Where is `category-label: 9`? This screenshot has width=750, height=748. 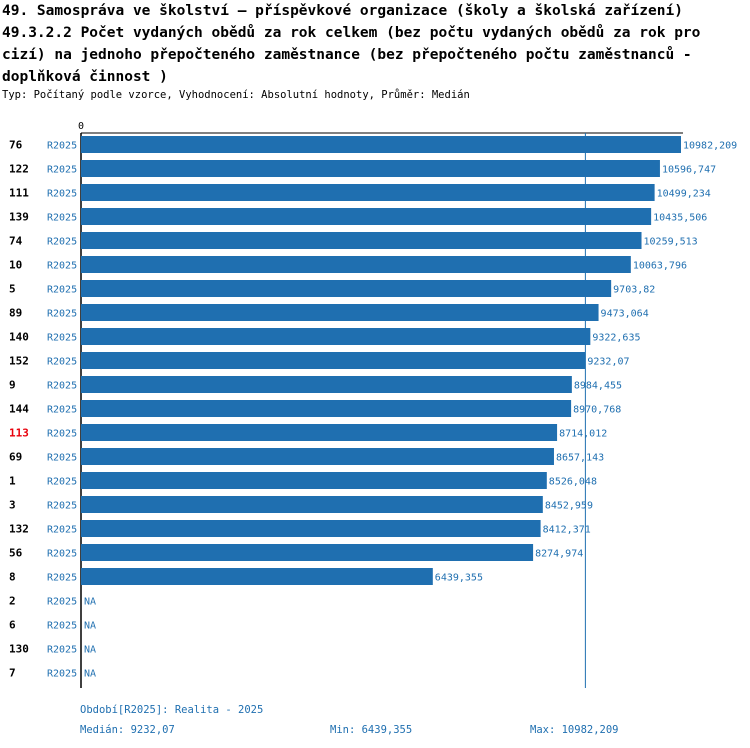
category-label: 9 is located at coordinates (12, 385).